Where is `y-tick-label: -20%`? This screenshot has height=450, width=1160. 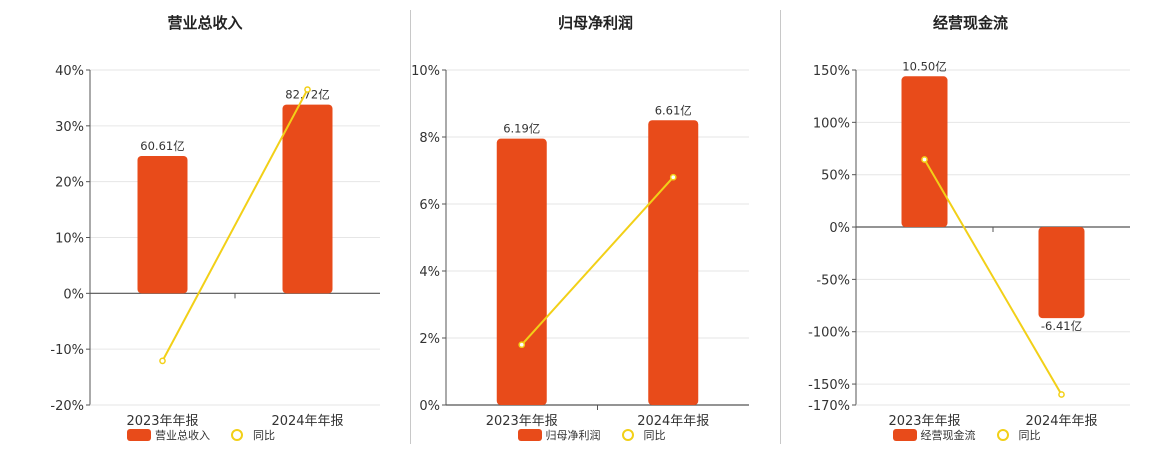 y-tick-label: -20% is located at coordinates (67, 406).